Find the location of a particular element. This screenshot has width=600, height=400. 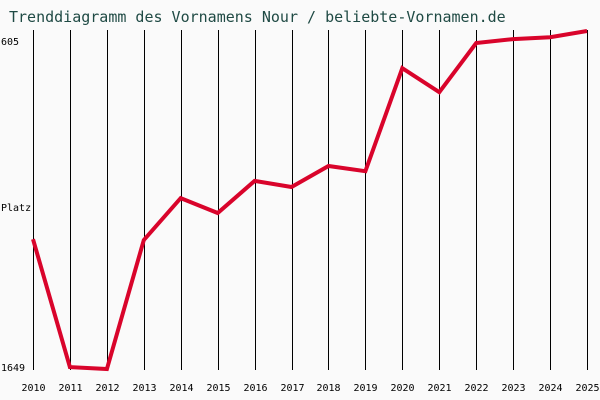

x-tick-2022: 2022 is located at coordinates (476, 388).